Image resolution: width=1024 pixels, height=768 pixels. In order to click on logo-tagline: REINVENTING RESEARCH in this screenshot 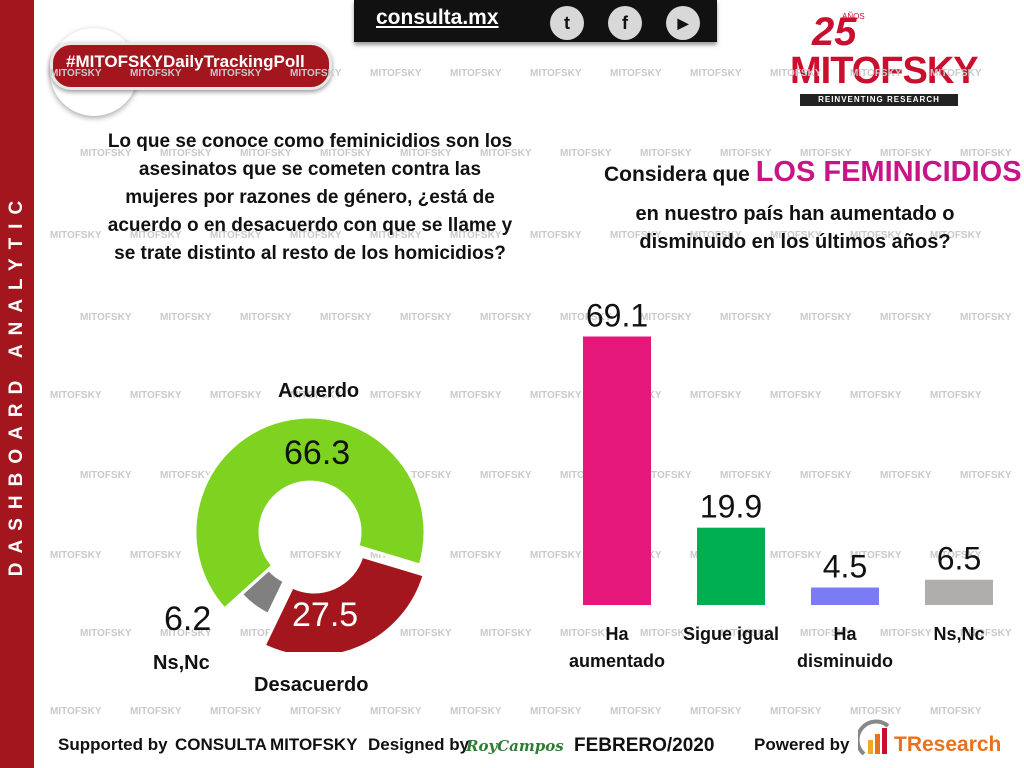, I will do `click(879, 100)`.